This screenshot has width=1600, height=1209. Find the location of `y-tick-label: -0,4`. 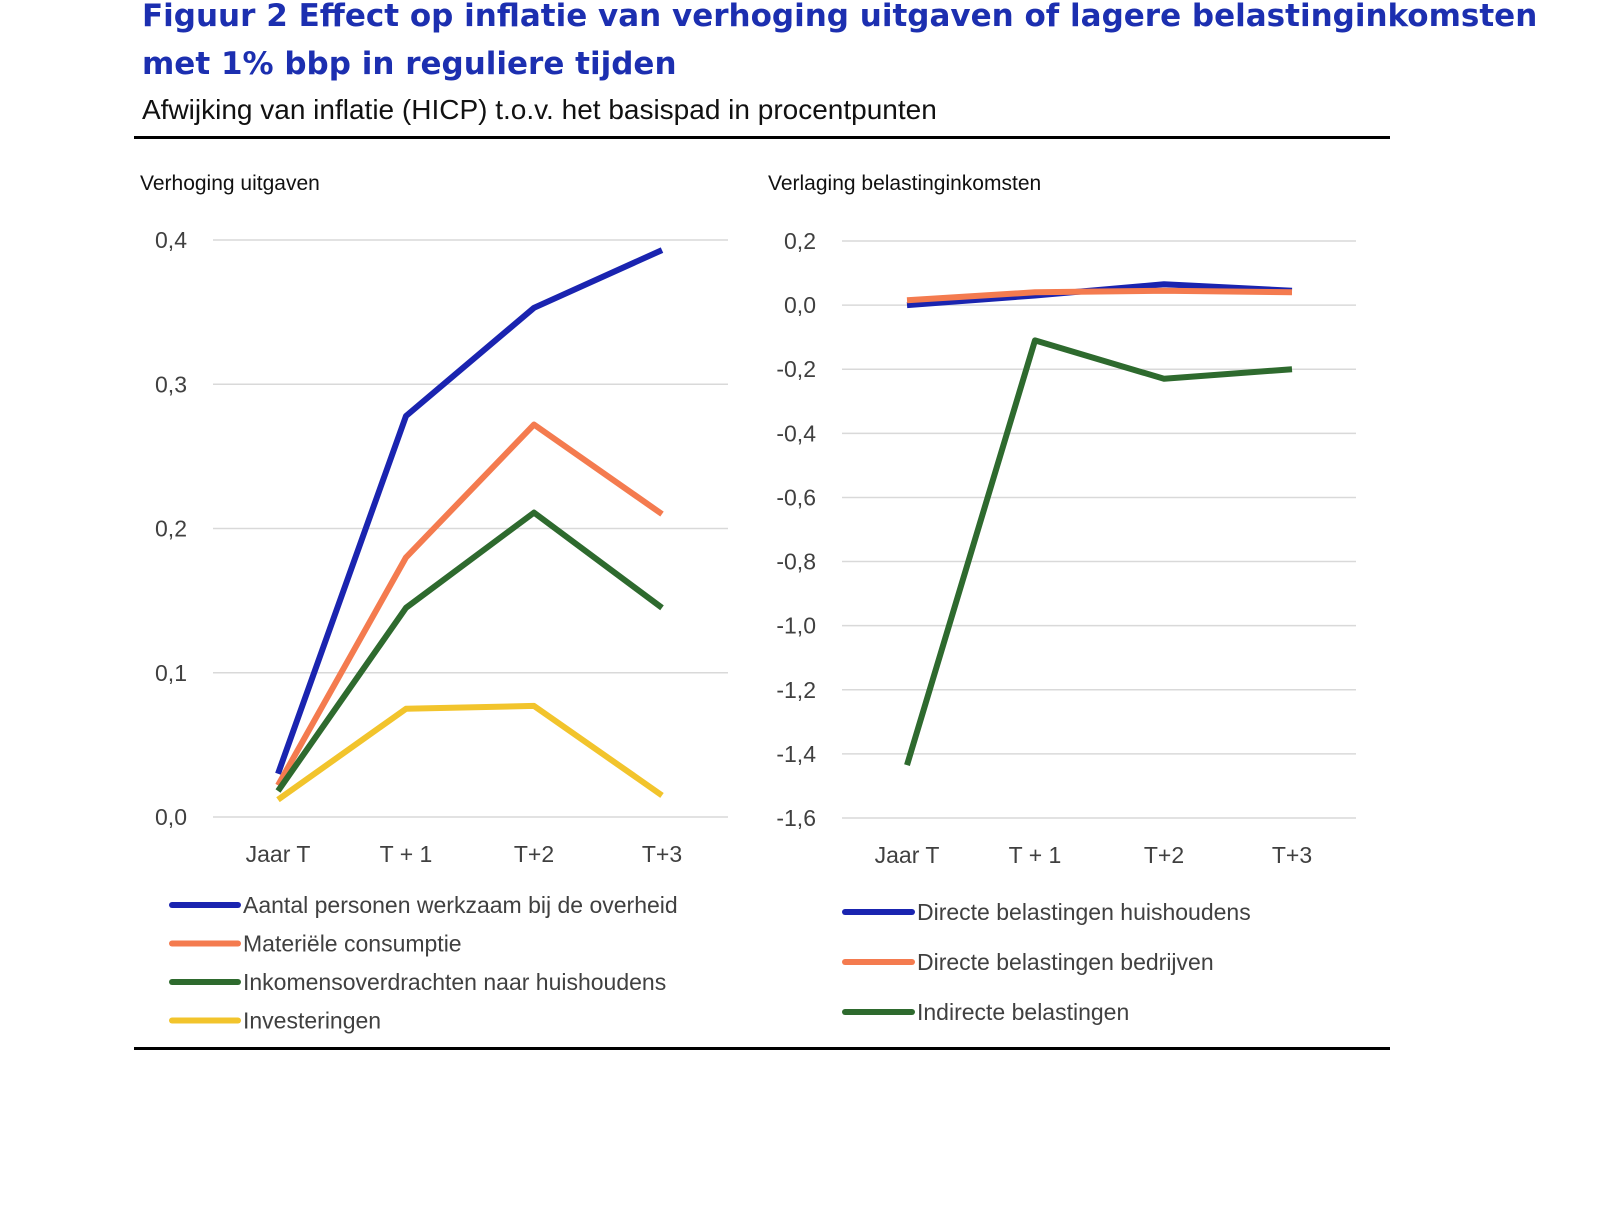

y-tick-label: -0,4 is located at coordinates (796, 433).